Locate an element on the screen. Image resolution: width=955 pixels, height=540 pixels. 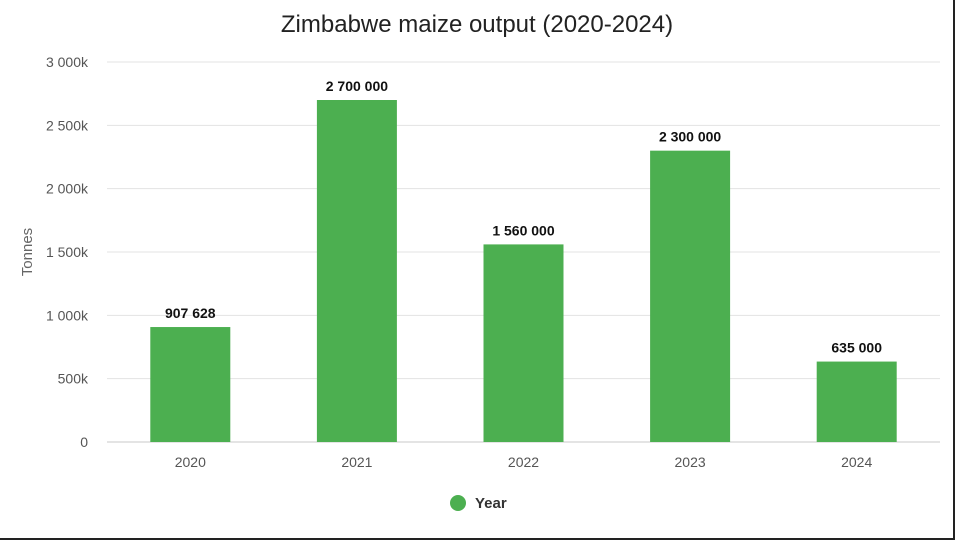
y-axis-ticks: 0 500k 1 000k 1 500k 2 000k 2 500k 3 000k is located at coordinates (67, 252).